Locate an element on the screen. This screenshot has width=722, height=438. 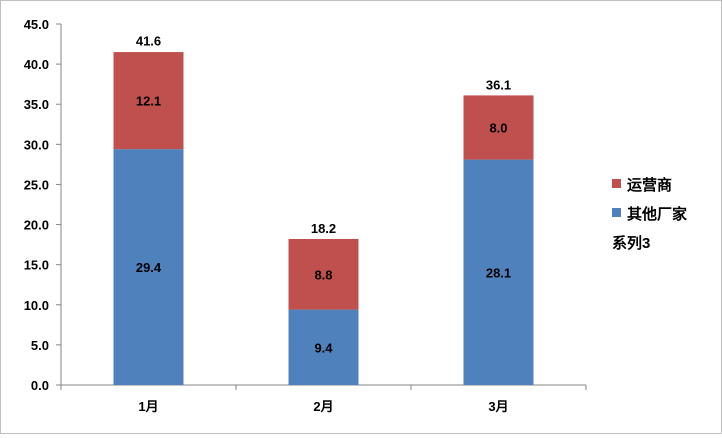
legend-label: 其他厂家 is located at coordinates (657, 214).